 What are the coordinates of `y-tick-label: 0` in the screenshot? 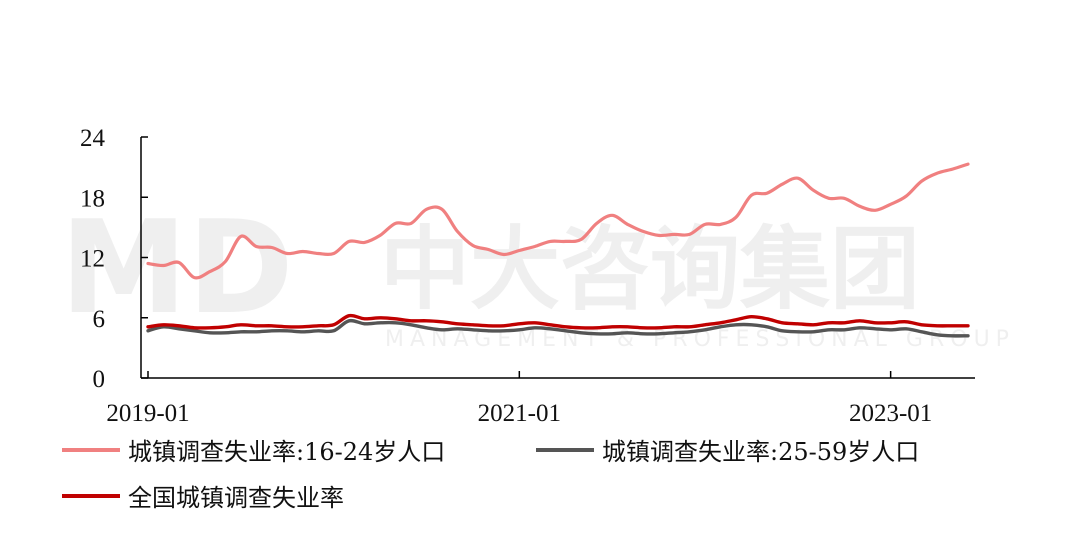 It's located at (99, 379).